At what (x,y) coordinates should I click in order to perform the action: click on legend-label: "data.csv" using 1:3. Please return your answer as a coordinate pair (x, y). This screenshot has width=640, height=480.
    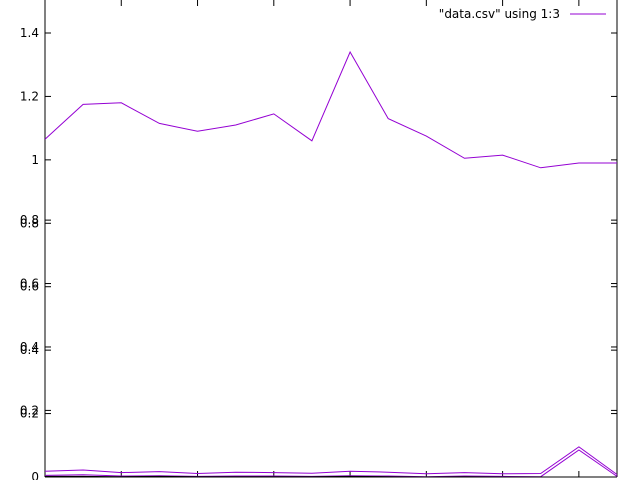
    Looking at the image, I should click on (499, 14).